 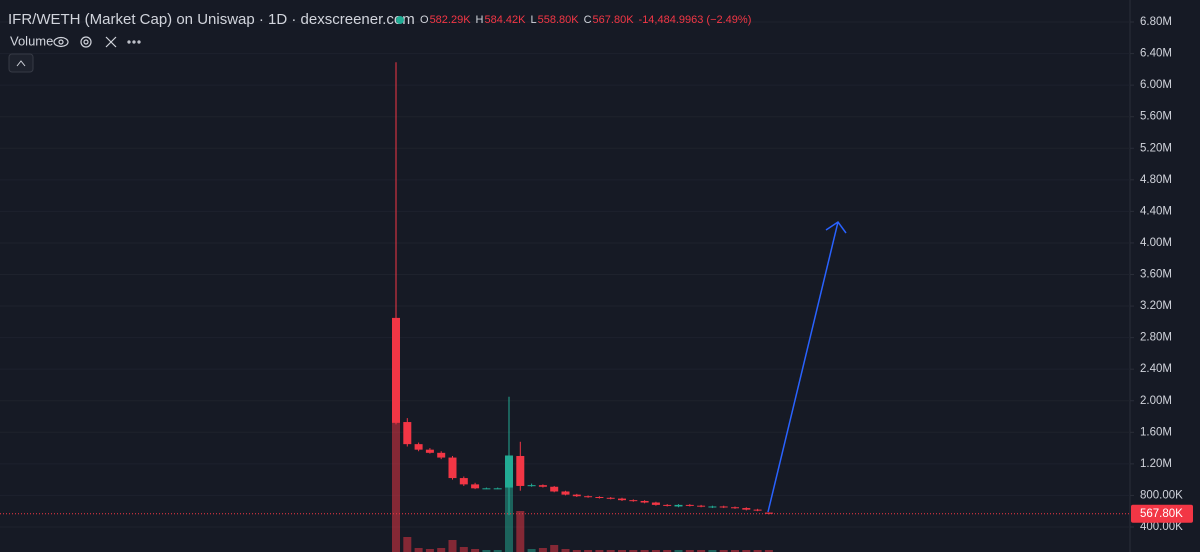 I want to click on y-tick-label: 2.40M, so click(x=1156, y=369).